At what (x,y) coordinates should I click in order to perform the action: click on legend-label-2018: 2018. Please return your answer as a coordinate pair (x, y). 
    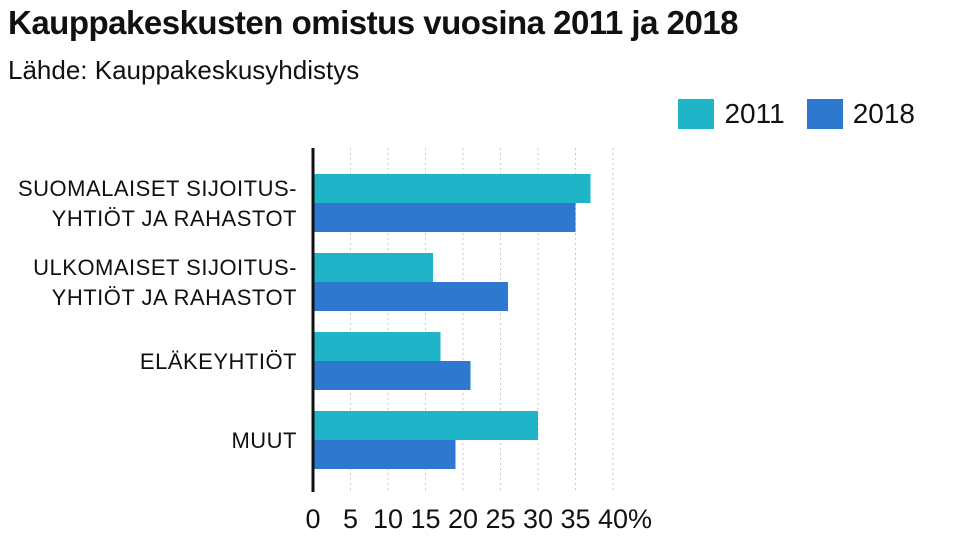
    Looking at the image, I should click on (883, 113).